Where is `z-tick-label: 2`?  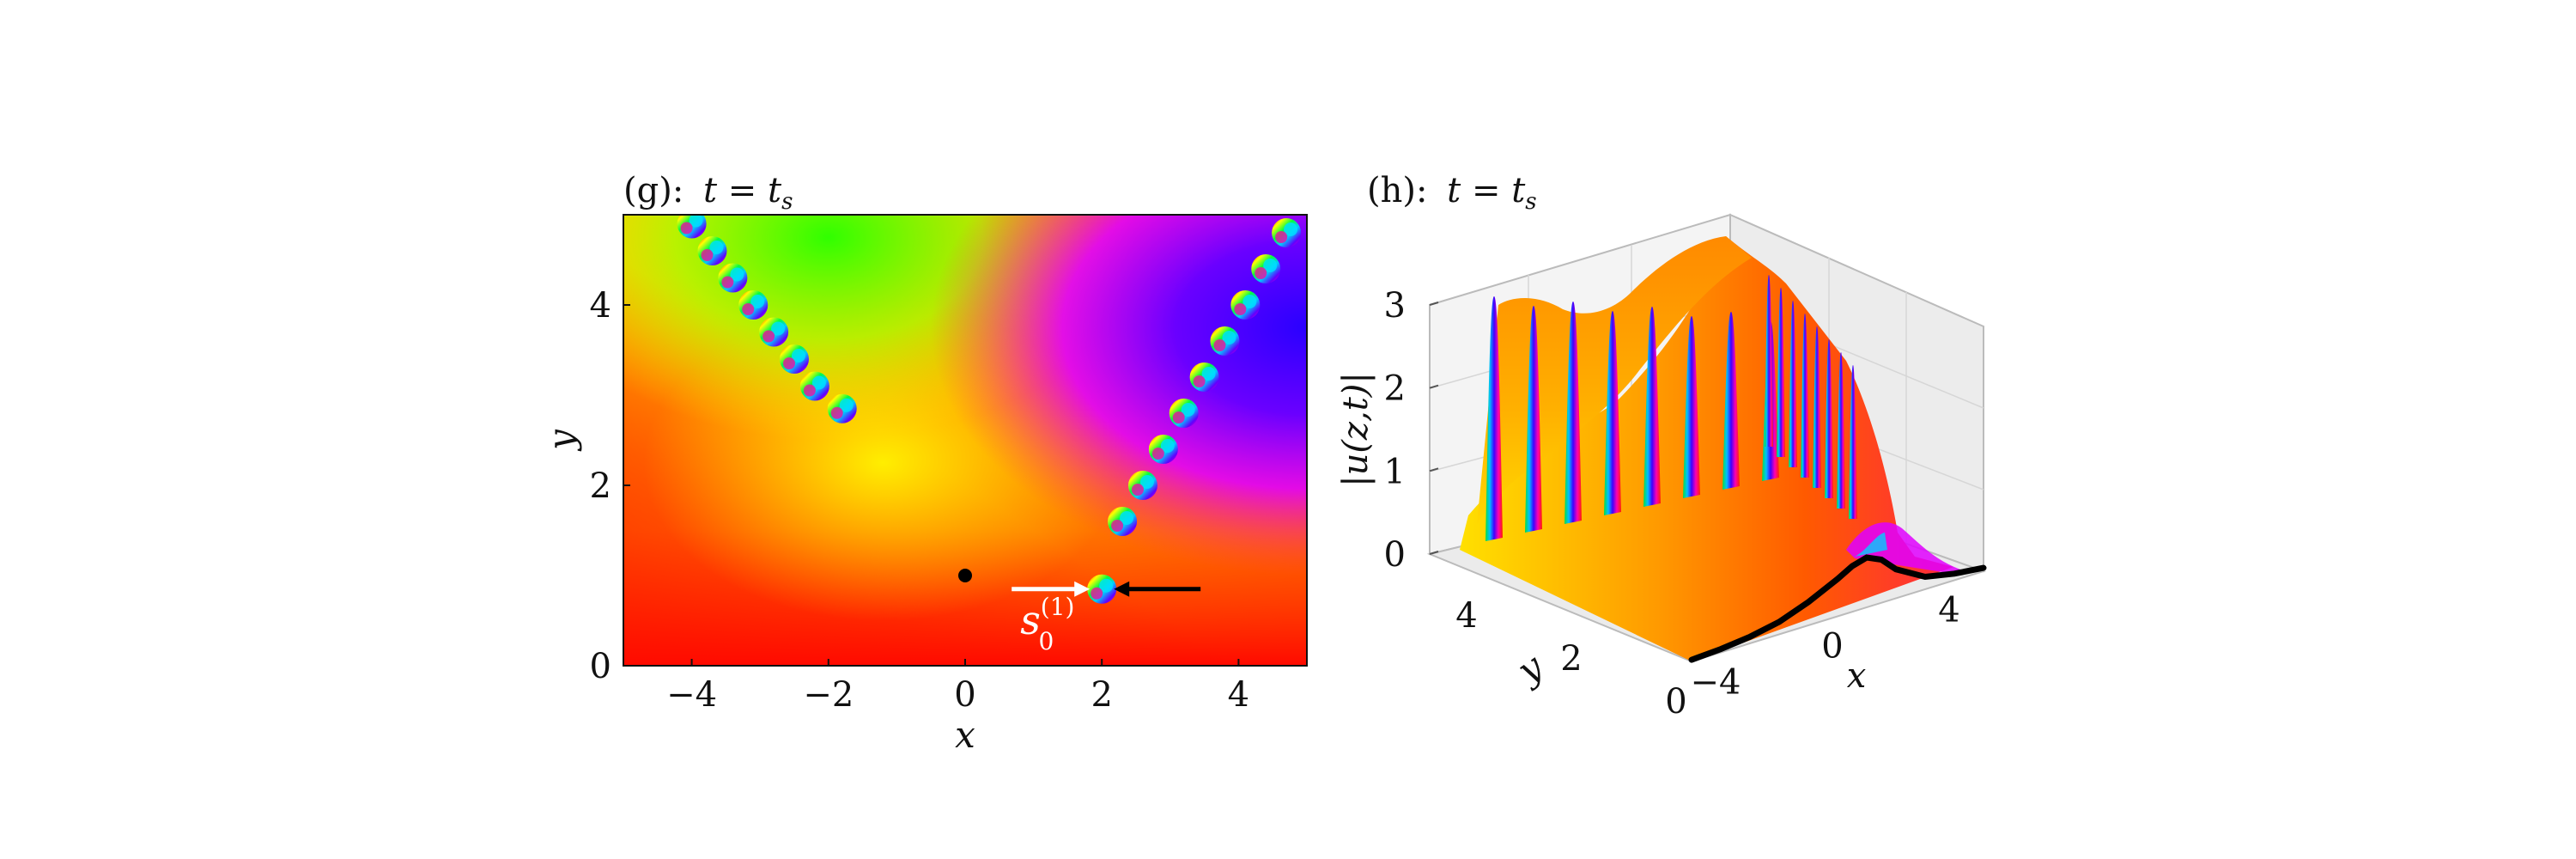
z-tick-label: 2 is located at coordinates (1395, 389).